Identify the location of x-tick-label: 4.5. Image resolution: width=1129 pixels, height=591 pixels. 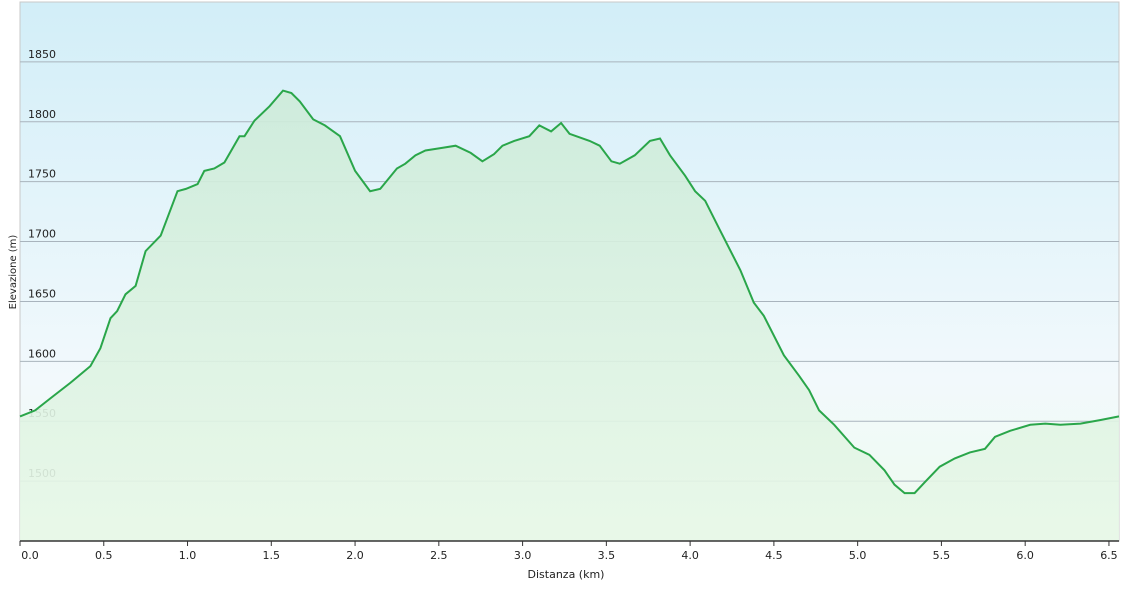
(774, 555).